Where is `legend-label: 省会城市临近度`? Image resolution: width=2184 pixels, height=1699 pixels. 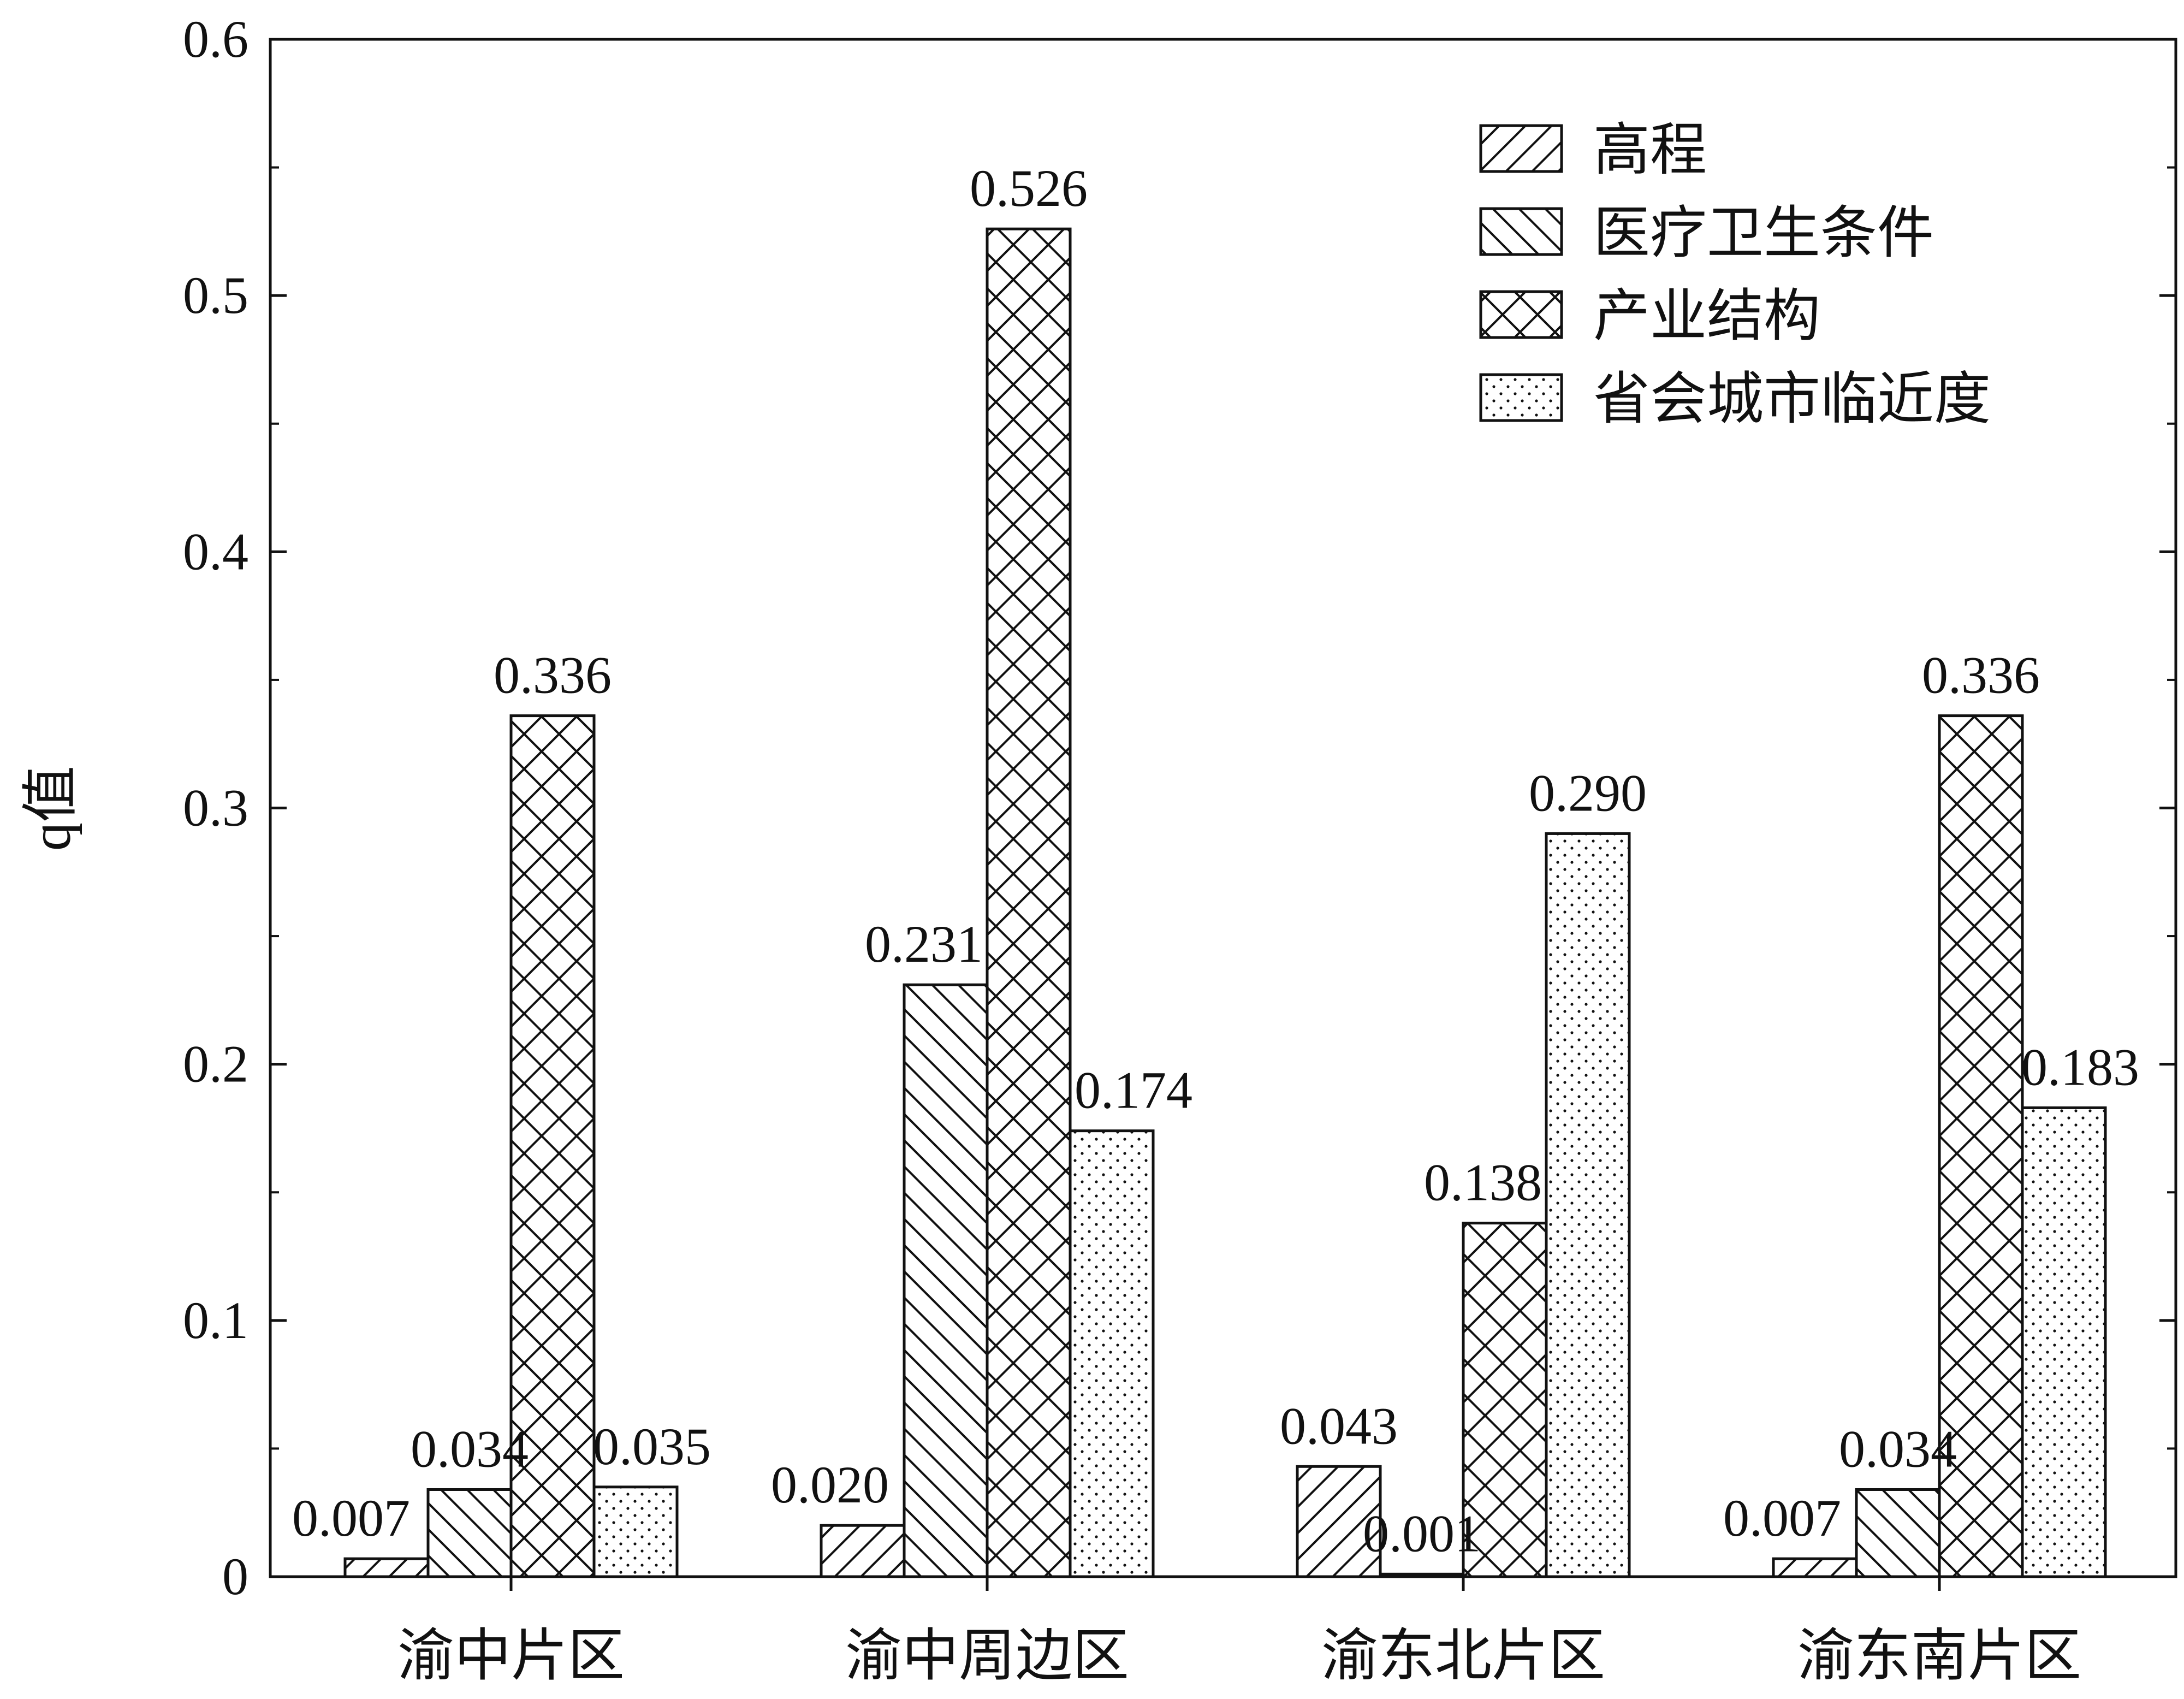
legend-label: 省会城市临近度 is located at coordinates (1792, 399).